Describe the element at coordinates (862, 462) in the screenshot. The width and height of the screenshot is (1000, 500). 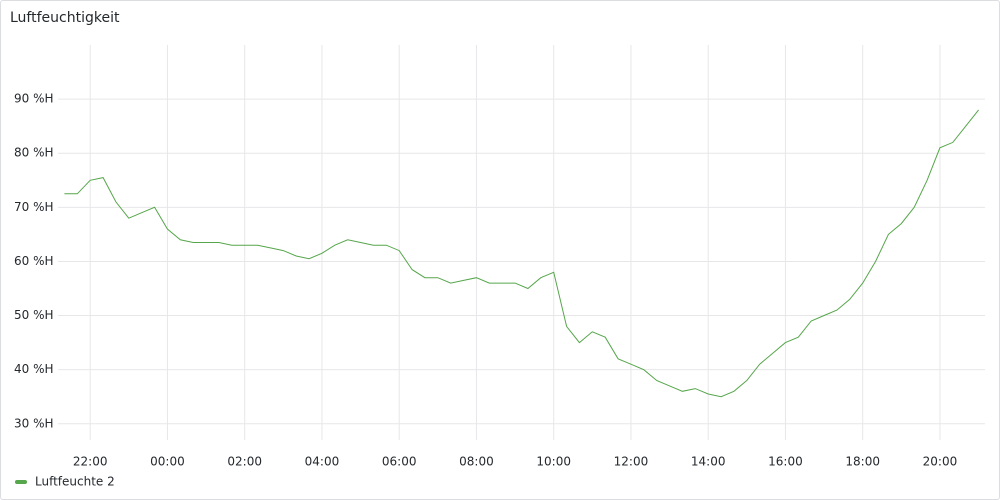
I see `x-tick-label: 18:00` at that location.